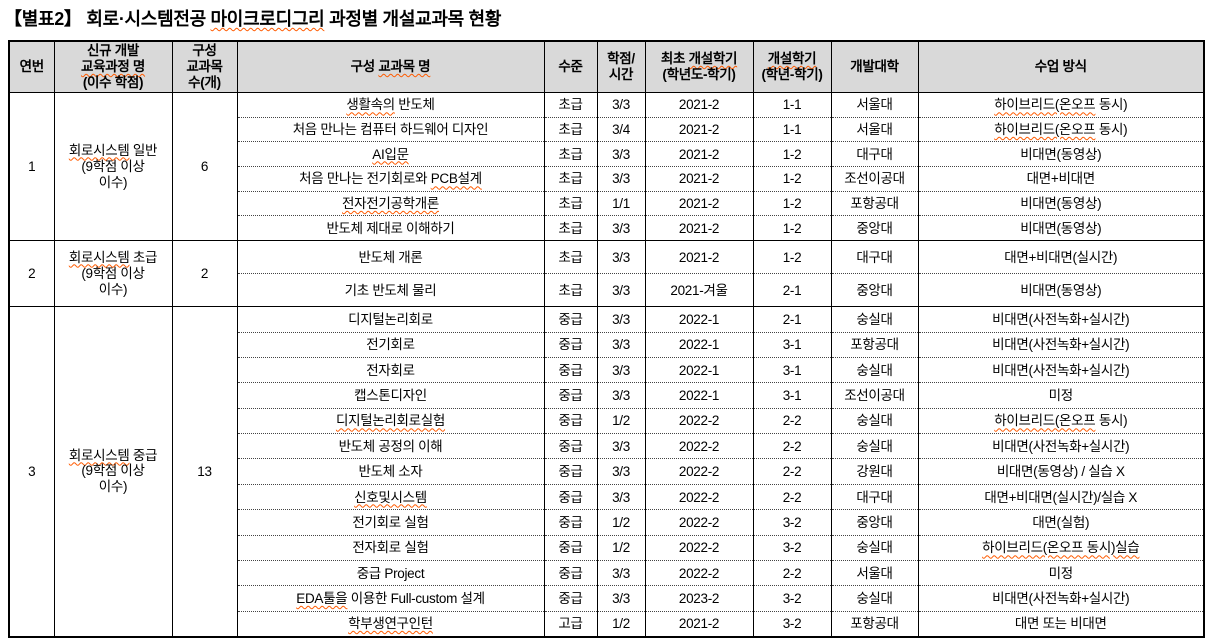 The width and height of the screenshot is (1209, 640). I want to click on course-row: 반도체 공정의 이해 중급 3/3 2022-2 2-2 숭실대 비대면(사전녹화+실시간), so click(607, 446).